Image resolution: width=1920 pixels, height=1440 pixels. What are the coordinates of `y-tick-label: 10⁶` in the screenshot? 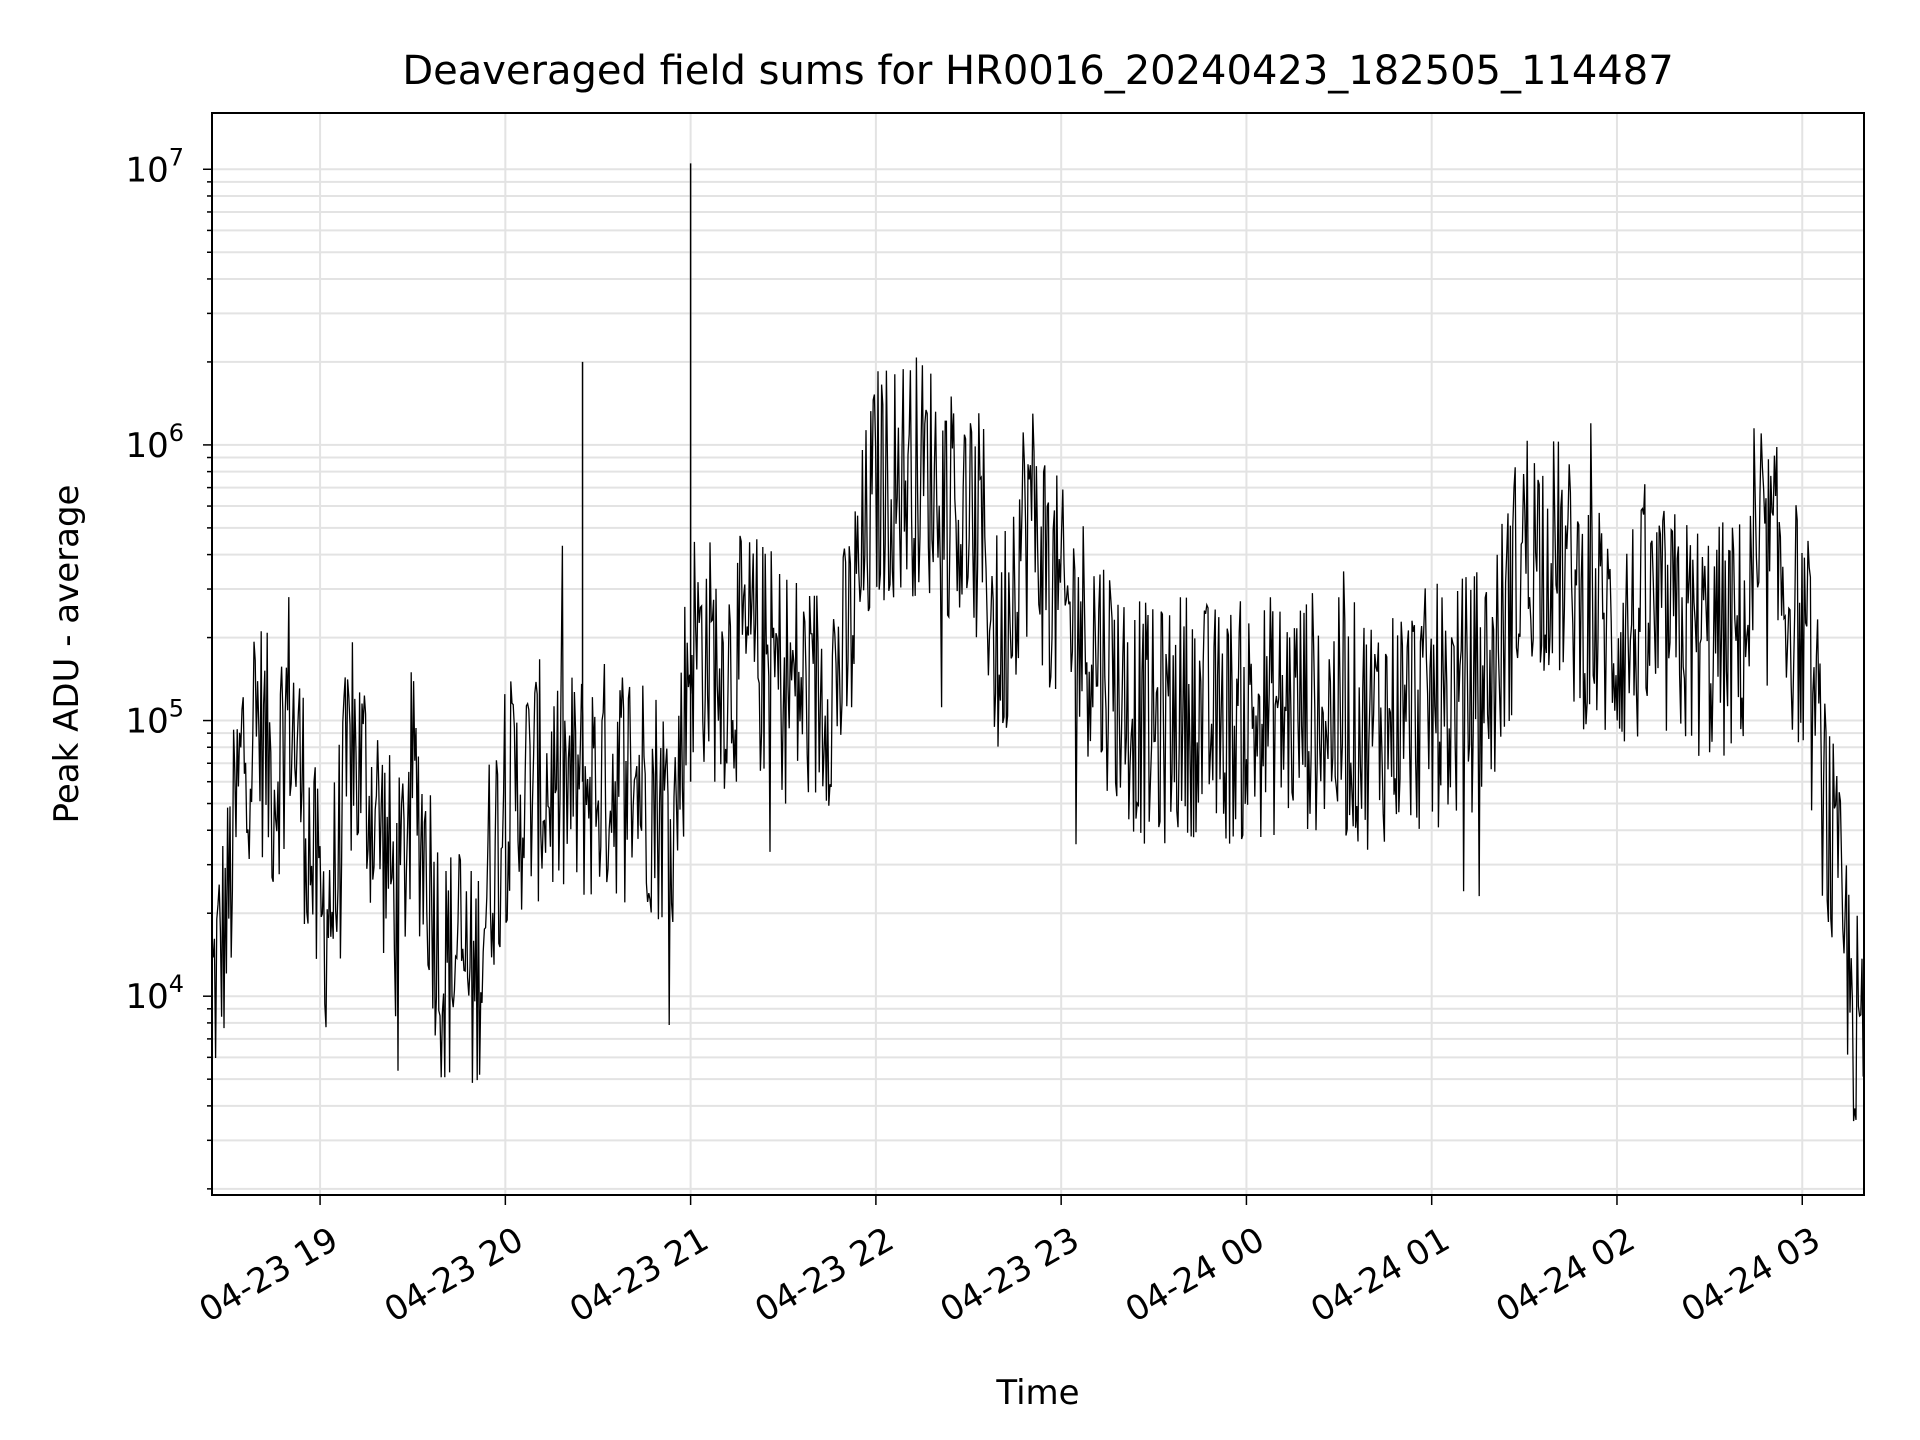 It's located at (154, 442).